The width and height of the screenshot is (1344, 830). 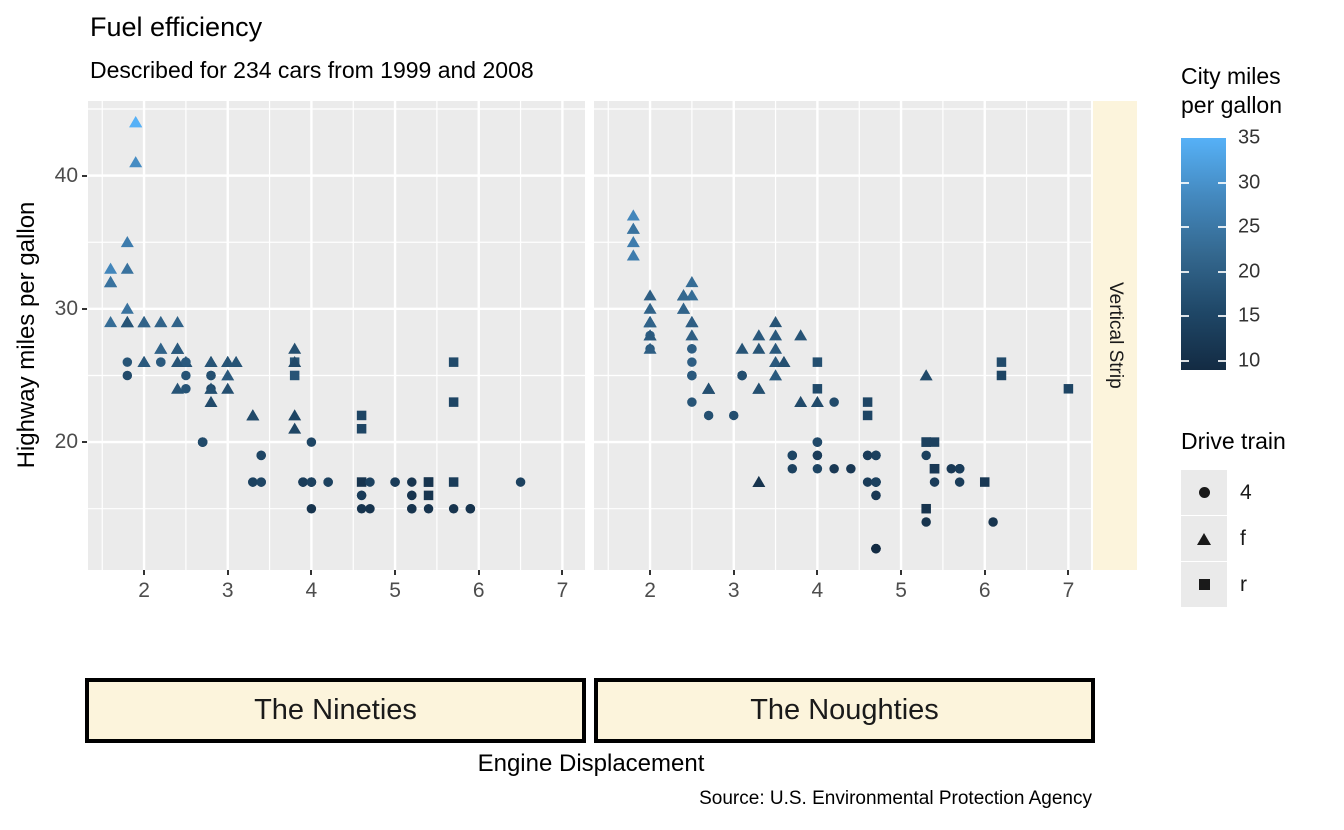 I want to click on right-facet-strip: Vertical Strip, so click(x=1115, y=335).